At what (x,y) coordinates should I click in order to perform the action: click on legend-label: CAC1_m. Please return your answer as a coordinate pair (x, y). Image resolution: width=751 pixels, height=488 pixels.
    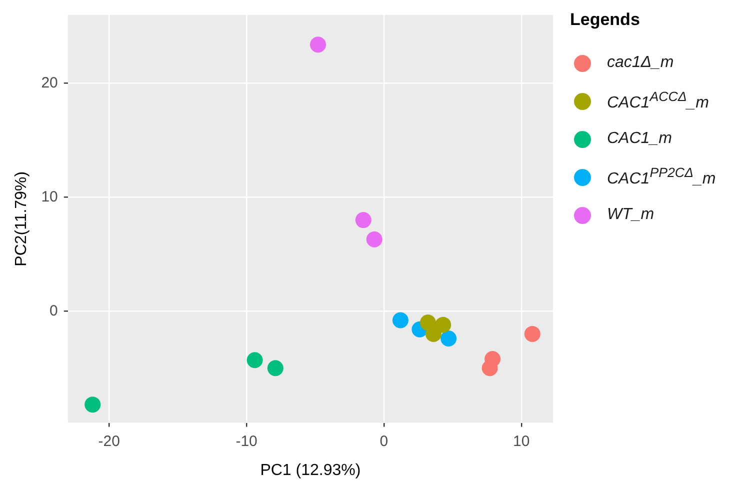
    Looking at the image, I should click on (639, 139).